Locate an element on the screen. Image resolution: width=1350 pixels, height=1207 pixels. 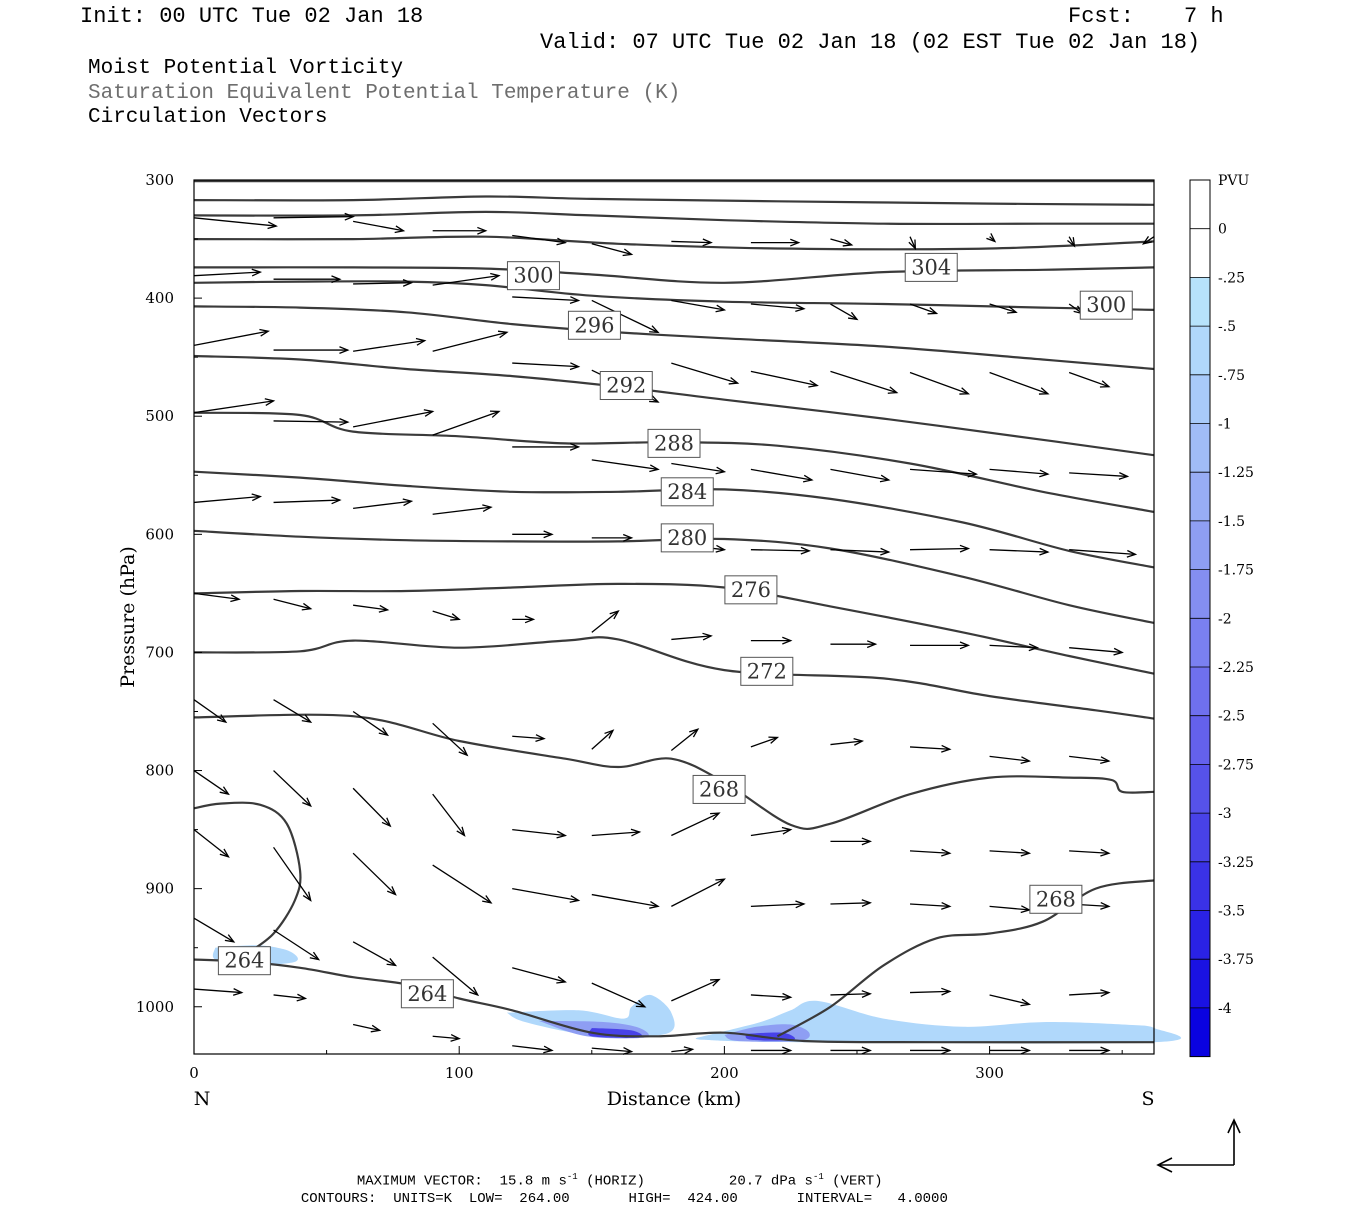
svg-text: 300 is located at coordinates (1106, 305).